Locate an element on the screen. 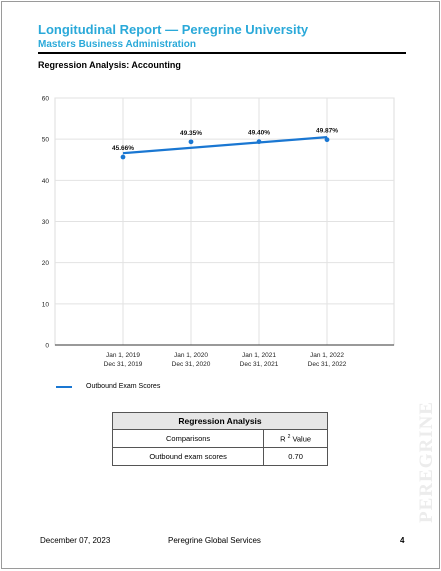 The height and width of the screenshot is (571, 441). y-tick-label: 50 is located at coordinates (46, 140).